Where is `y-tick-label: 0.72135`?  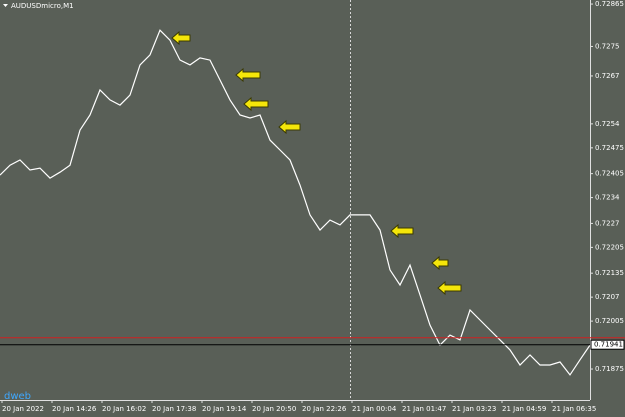 y-tick-label: 0.72135 is located at coordinates (609, 273).